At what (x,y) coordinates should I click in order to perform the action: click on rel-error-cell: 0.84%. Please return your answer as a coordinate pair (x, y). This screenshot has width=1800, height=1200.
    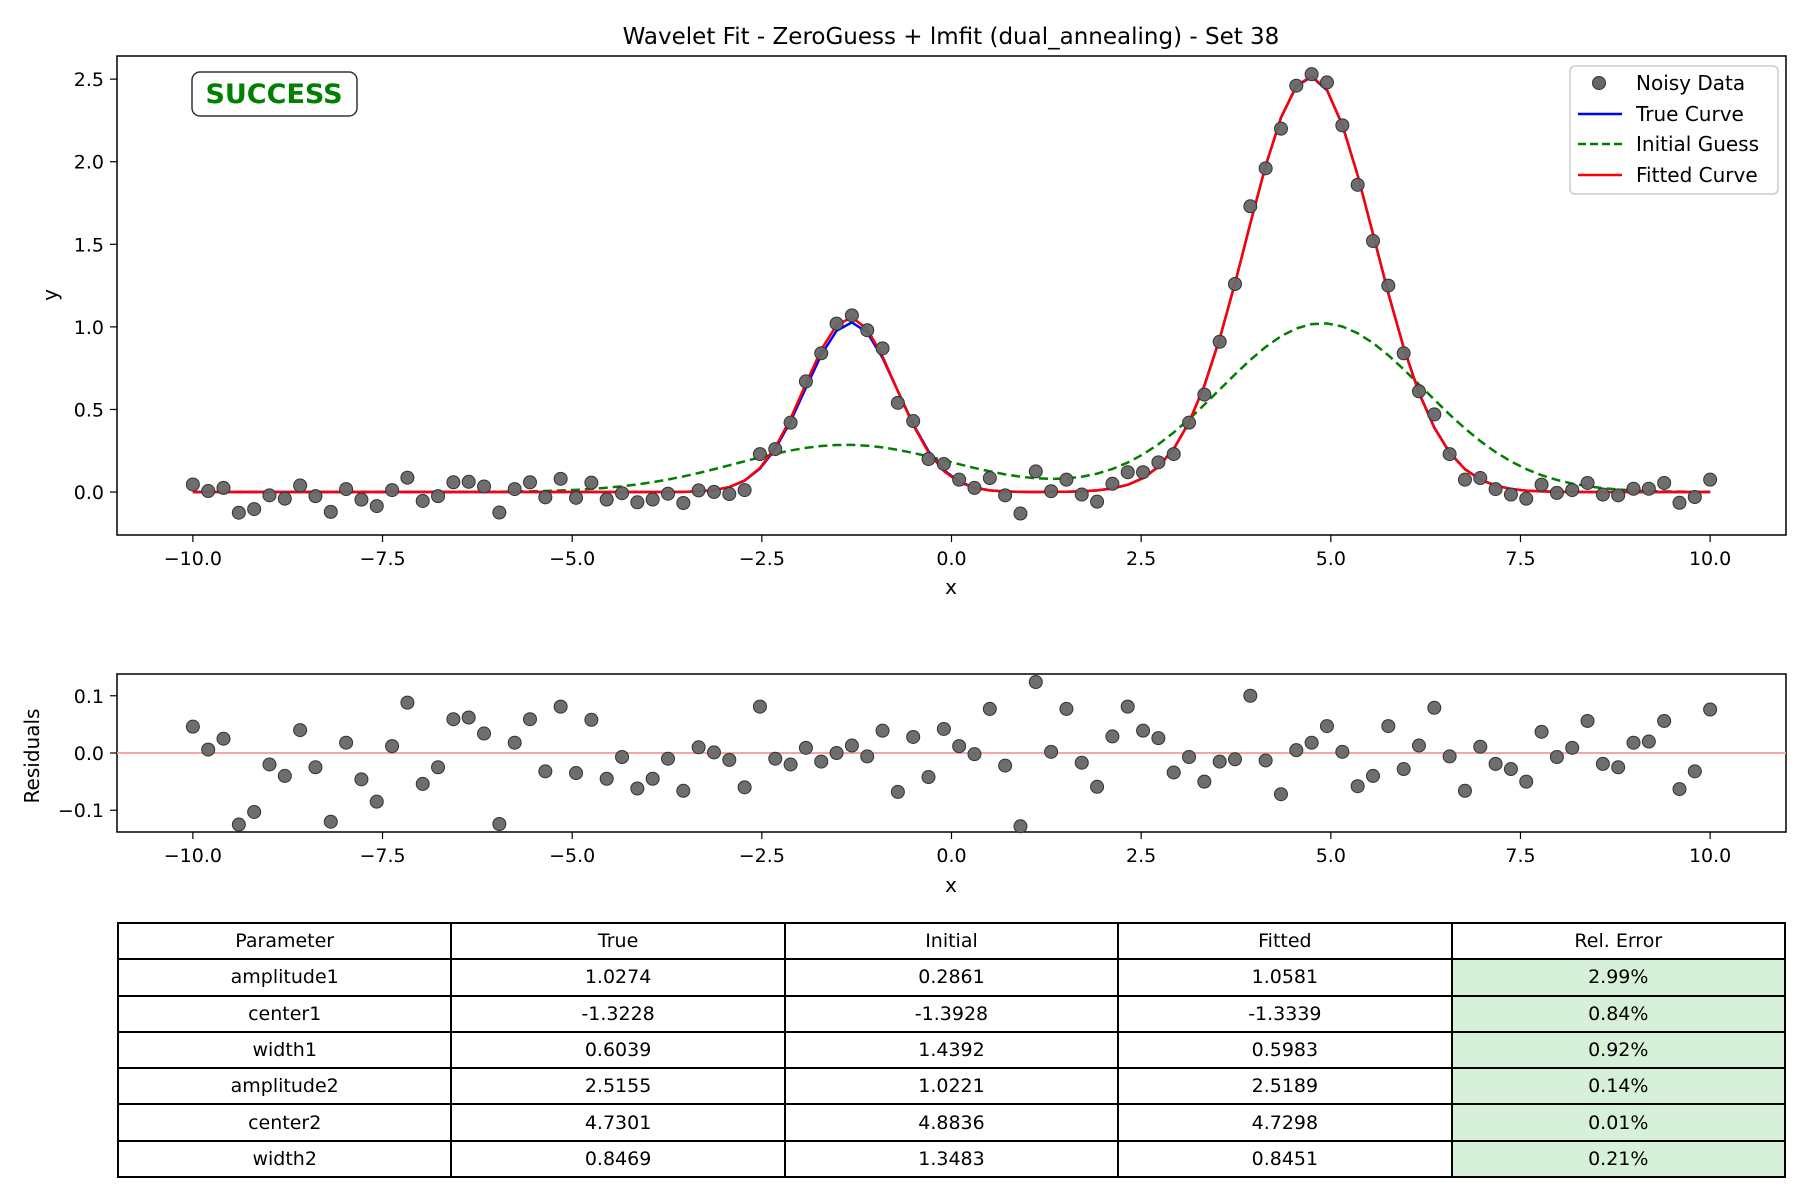
    Looking at the image, I should click on (1618, 1013).